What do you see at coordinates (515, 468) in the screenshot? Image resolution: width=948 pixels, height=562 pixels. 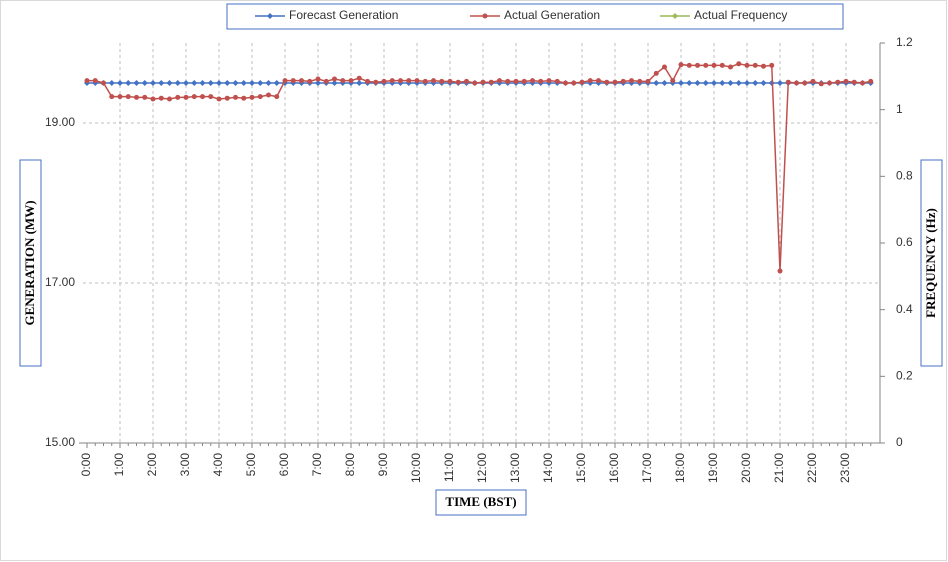 I see `x-tick-label: 13:00` at bounding box center [515, 468].